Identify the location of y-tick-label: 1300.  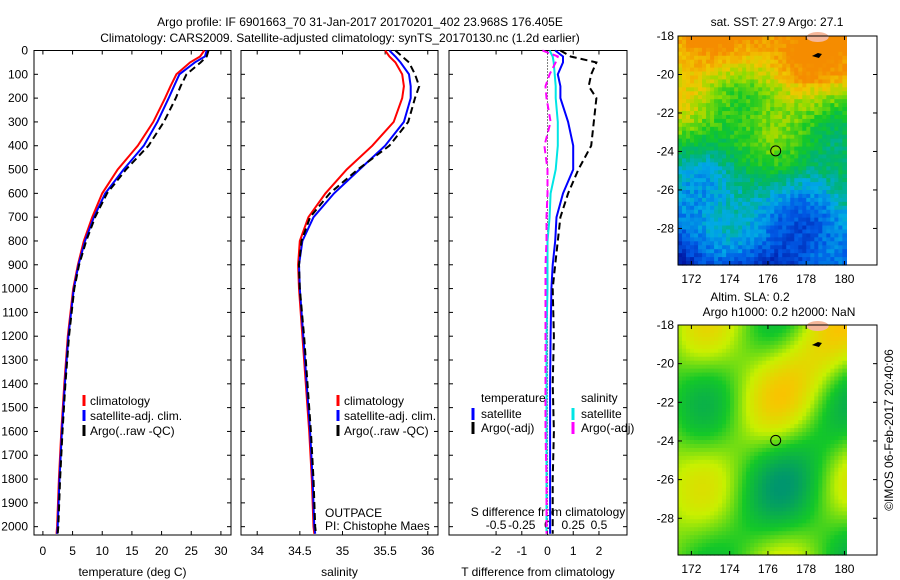
(14, 360).